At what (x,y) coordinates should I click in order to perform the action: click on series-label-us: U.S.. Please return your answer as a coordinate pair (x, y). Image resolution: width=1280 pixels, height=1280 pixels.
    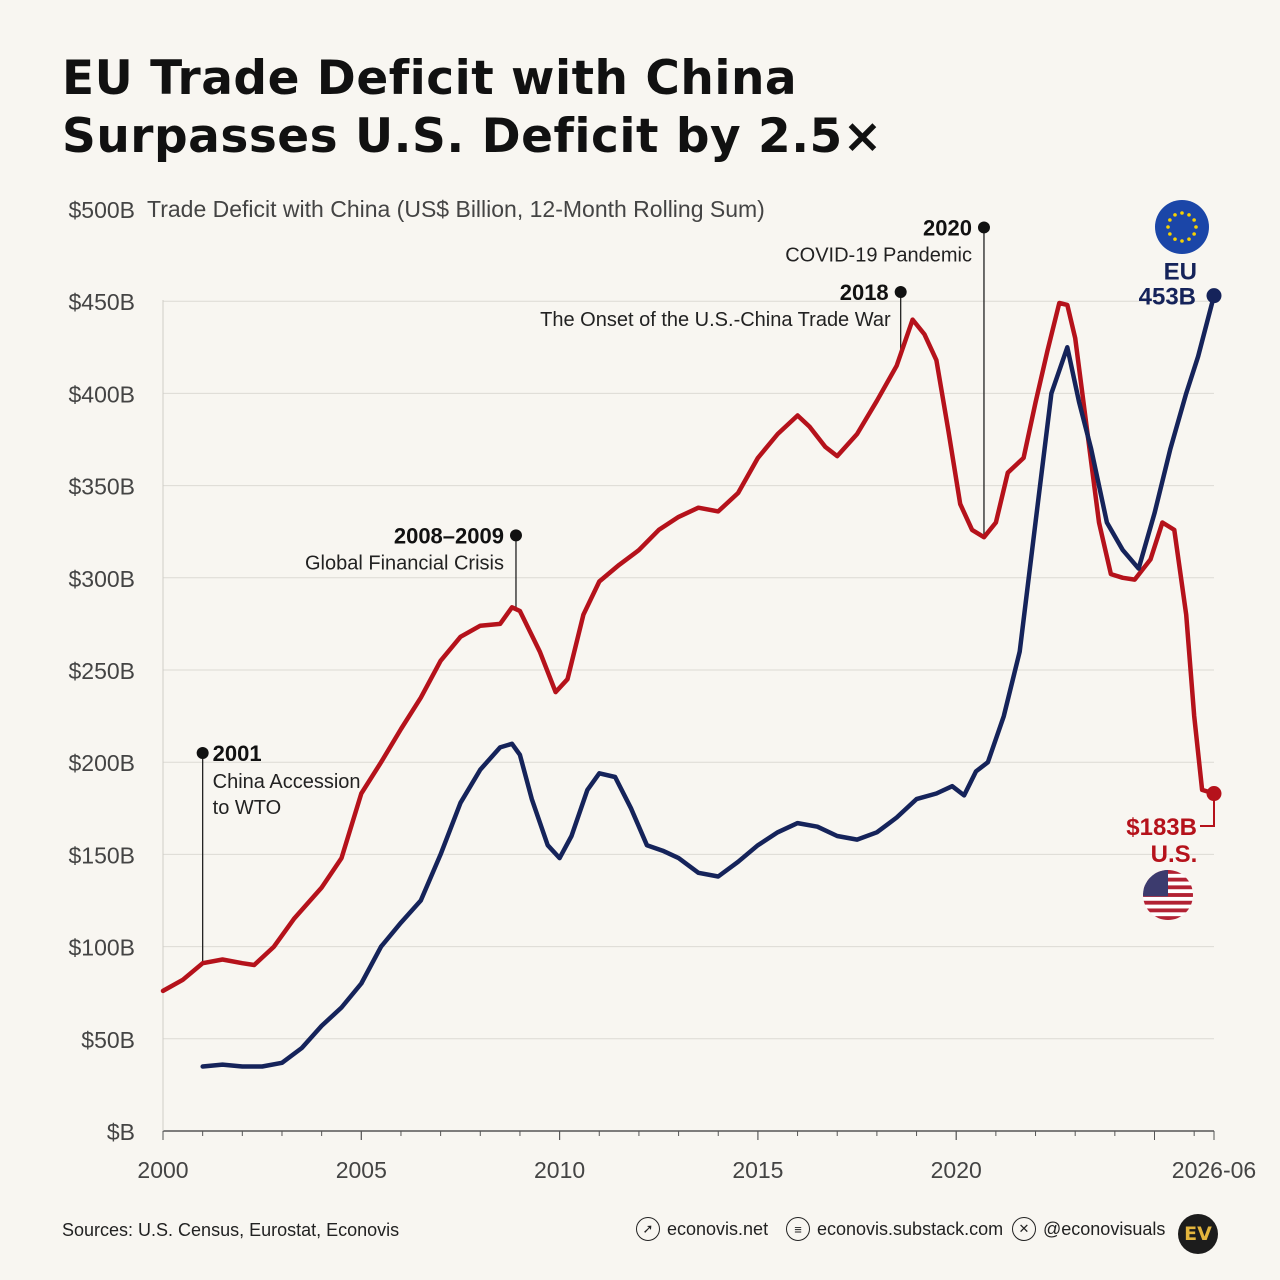
    Looking at the image, I should click on (1174, 854).